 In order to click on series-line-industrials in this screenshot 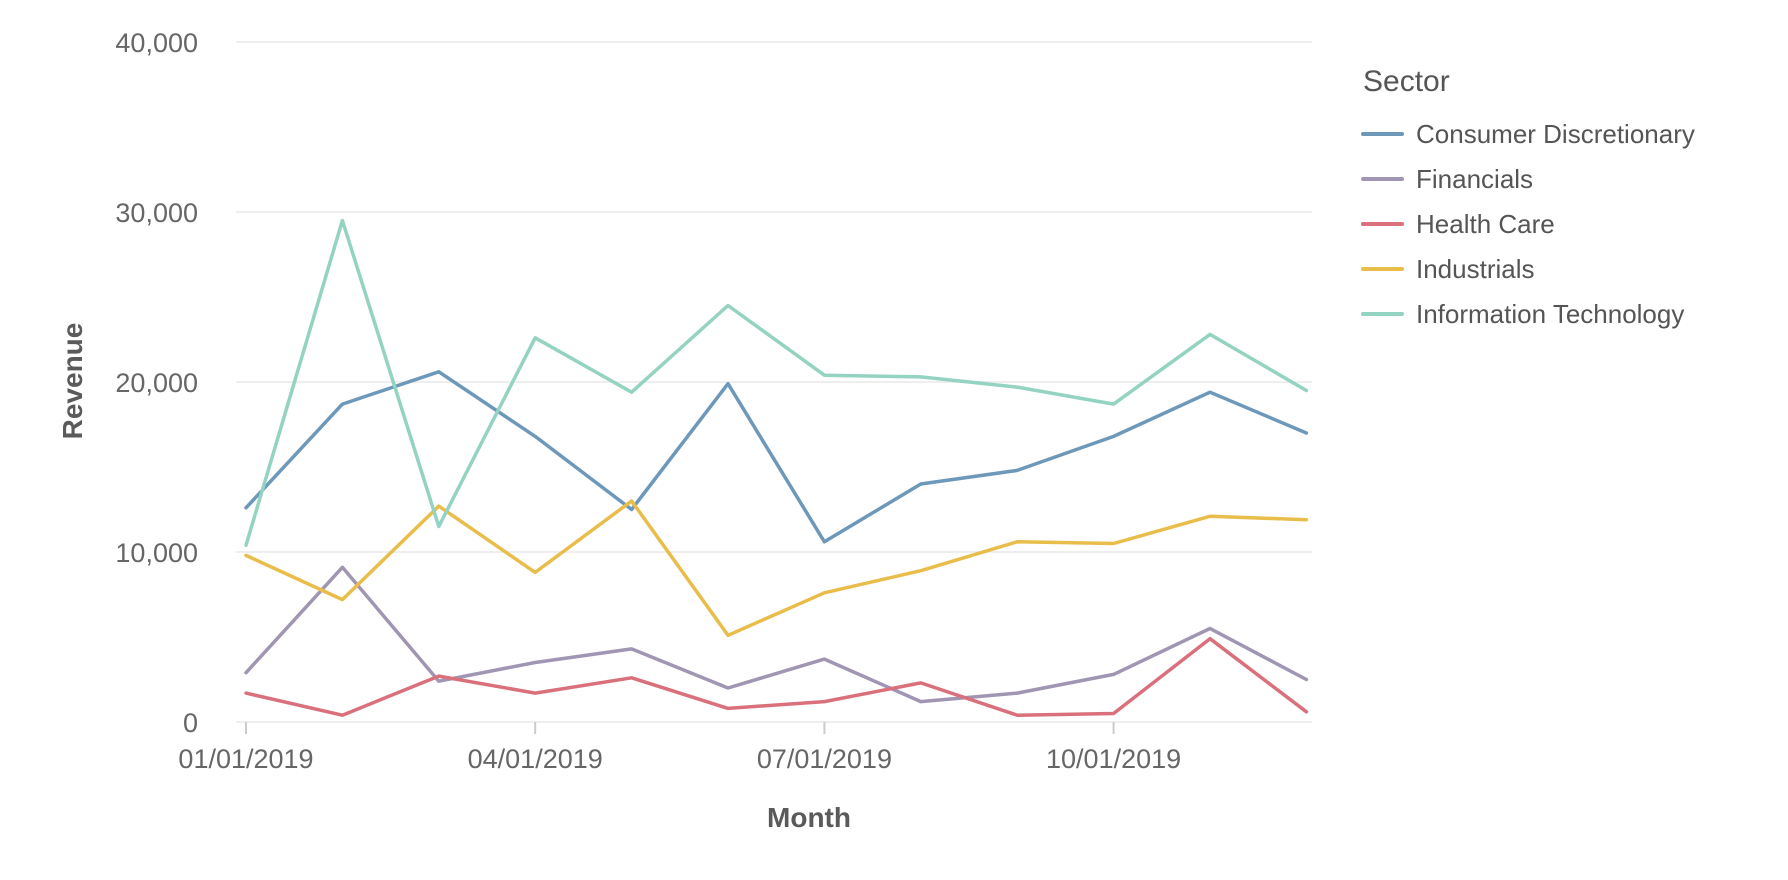, I will do `click(776, 568)`.